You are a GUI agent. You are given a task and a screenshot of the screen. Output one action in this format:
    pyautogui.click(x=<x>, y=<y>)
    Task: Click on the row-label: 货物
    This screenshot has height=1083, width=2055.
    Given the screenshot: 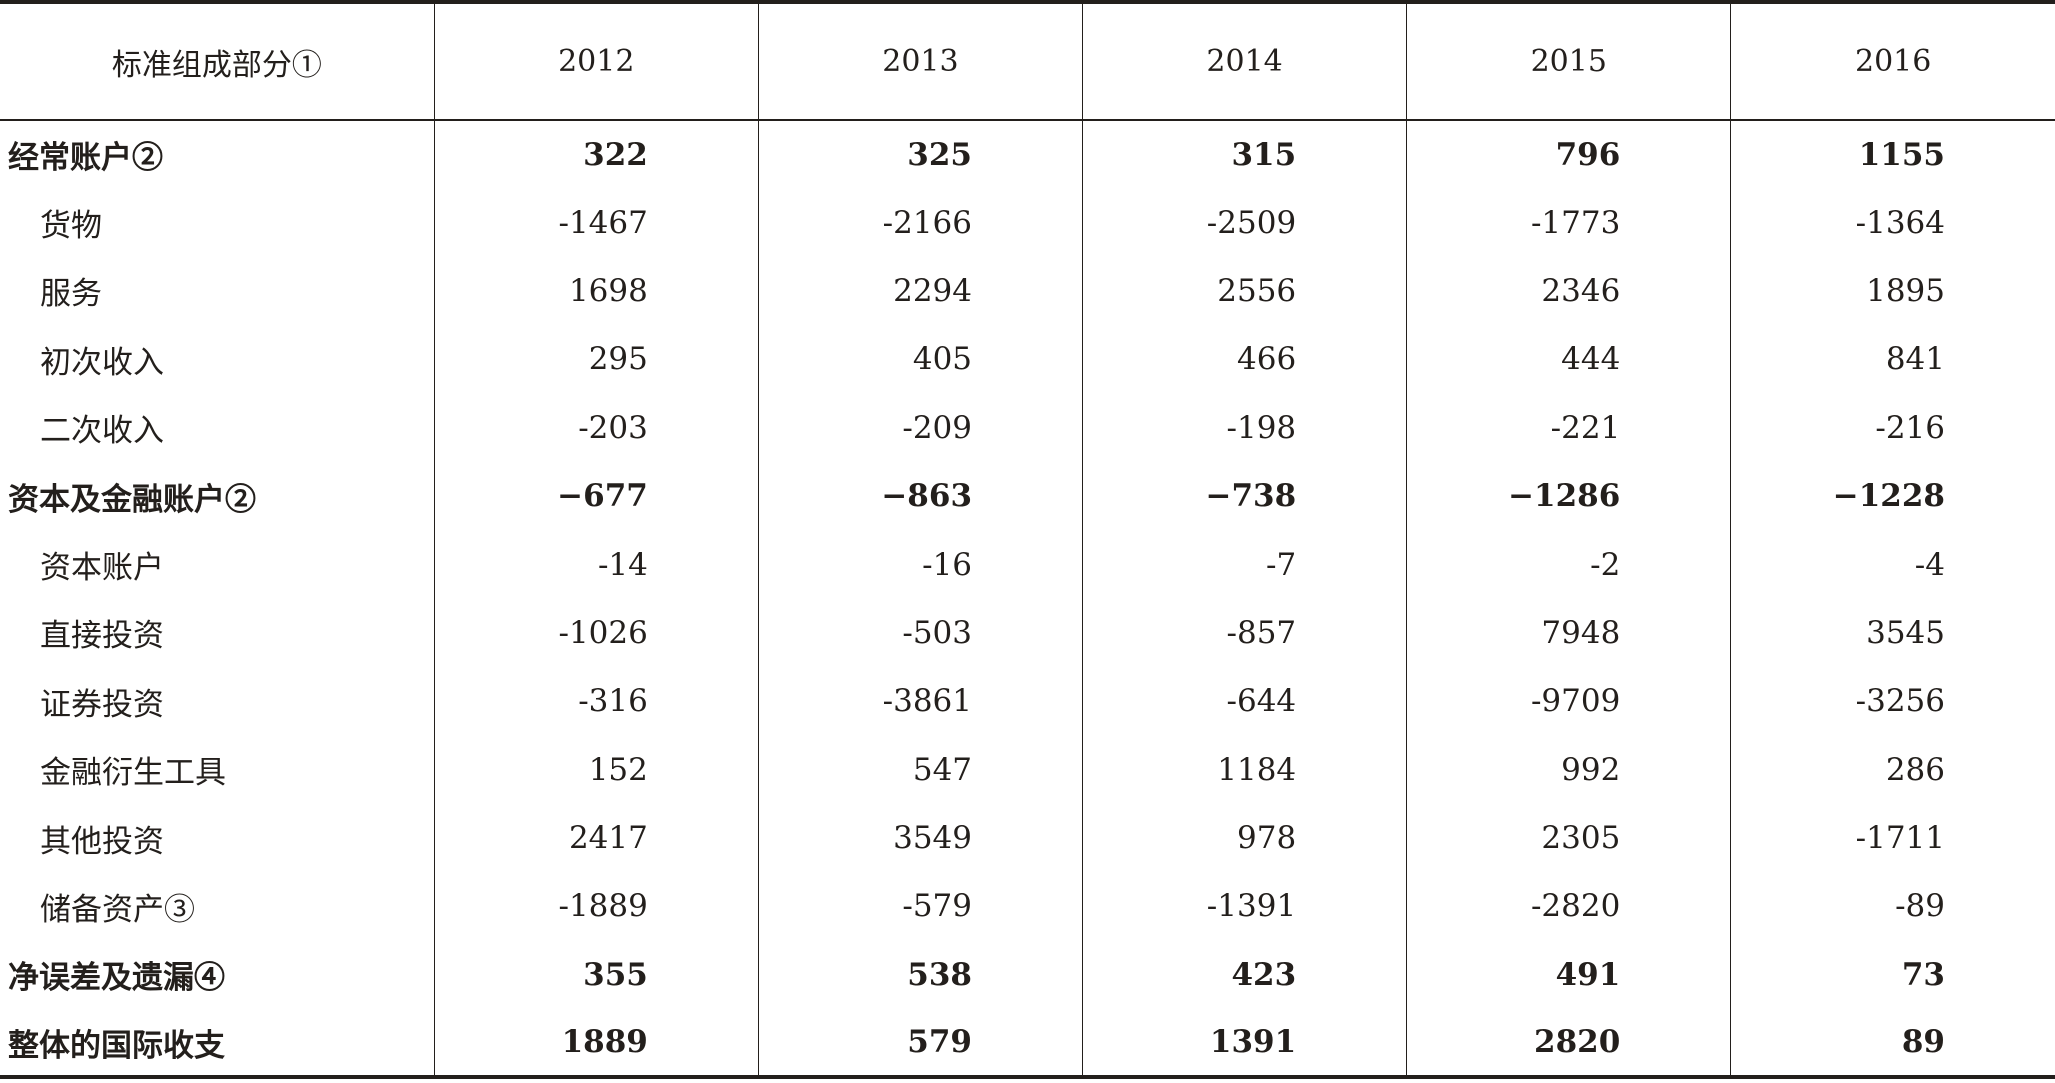 What is the action you would take?
    pyautogui.click(x=71, y=226)
    